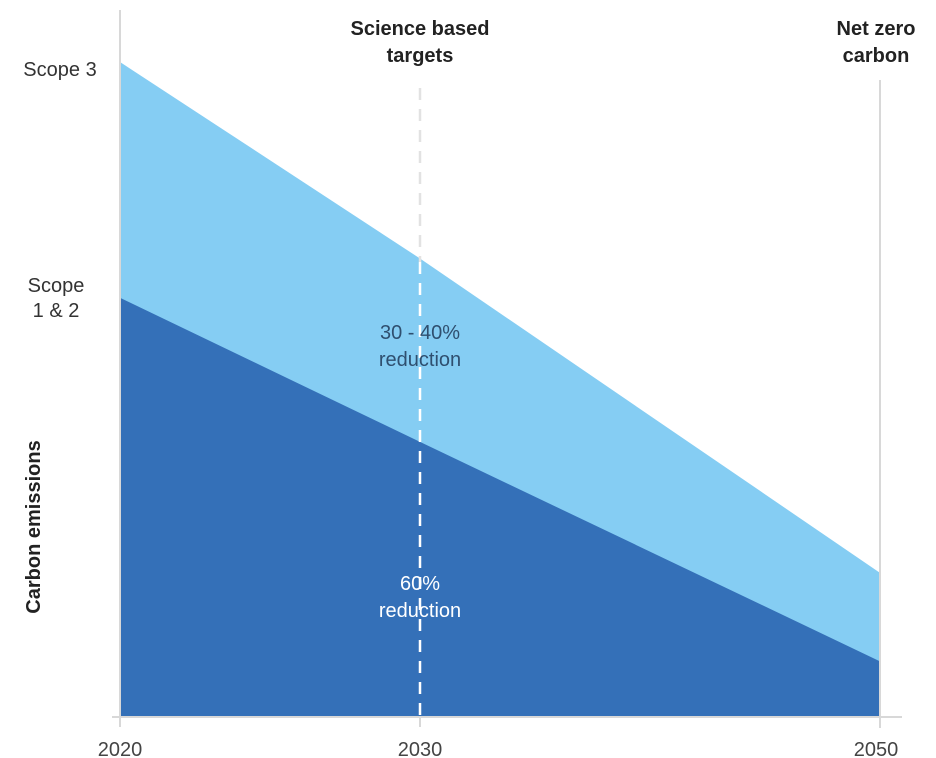 This screenshot has height=758, width=936. I want to click on x-tick-label-2050: 2050, so click(876, 748).